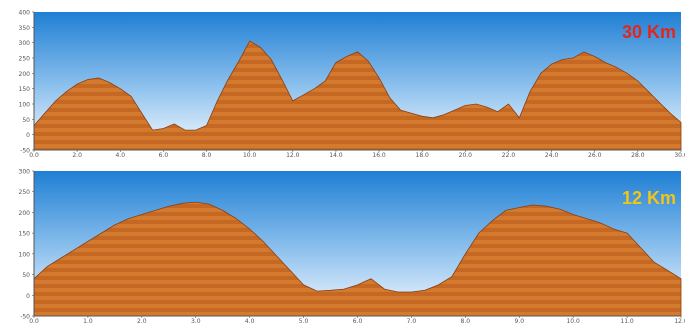 The image size is (685, 327). I want to click on distance-badge: 12 Km, so click(649, 198).